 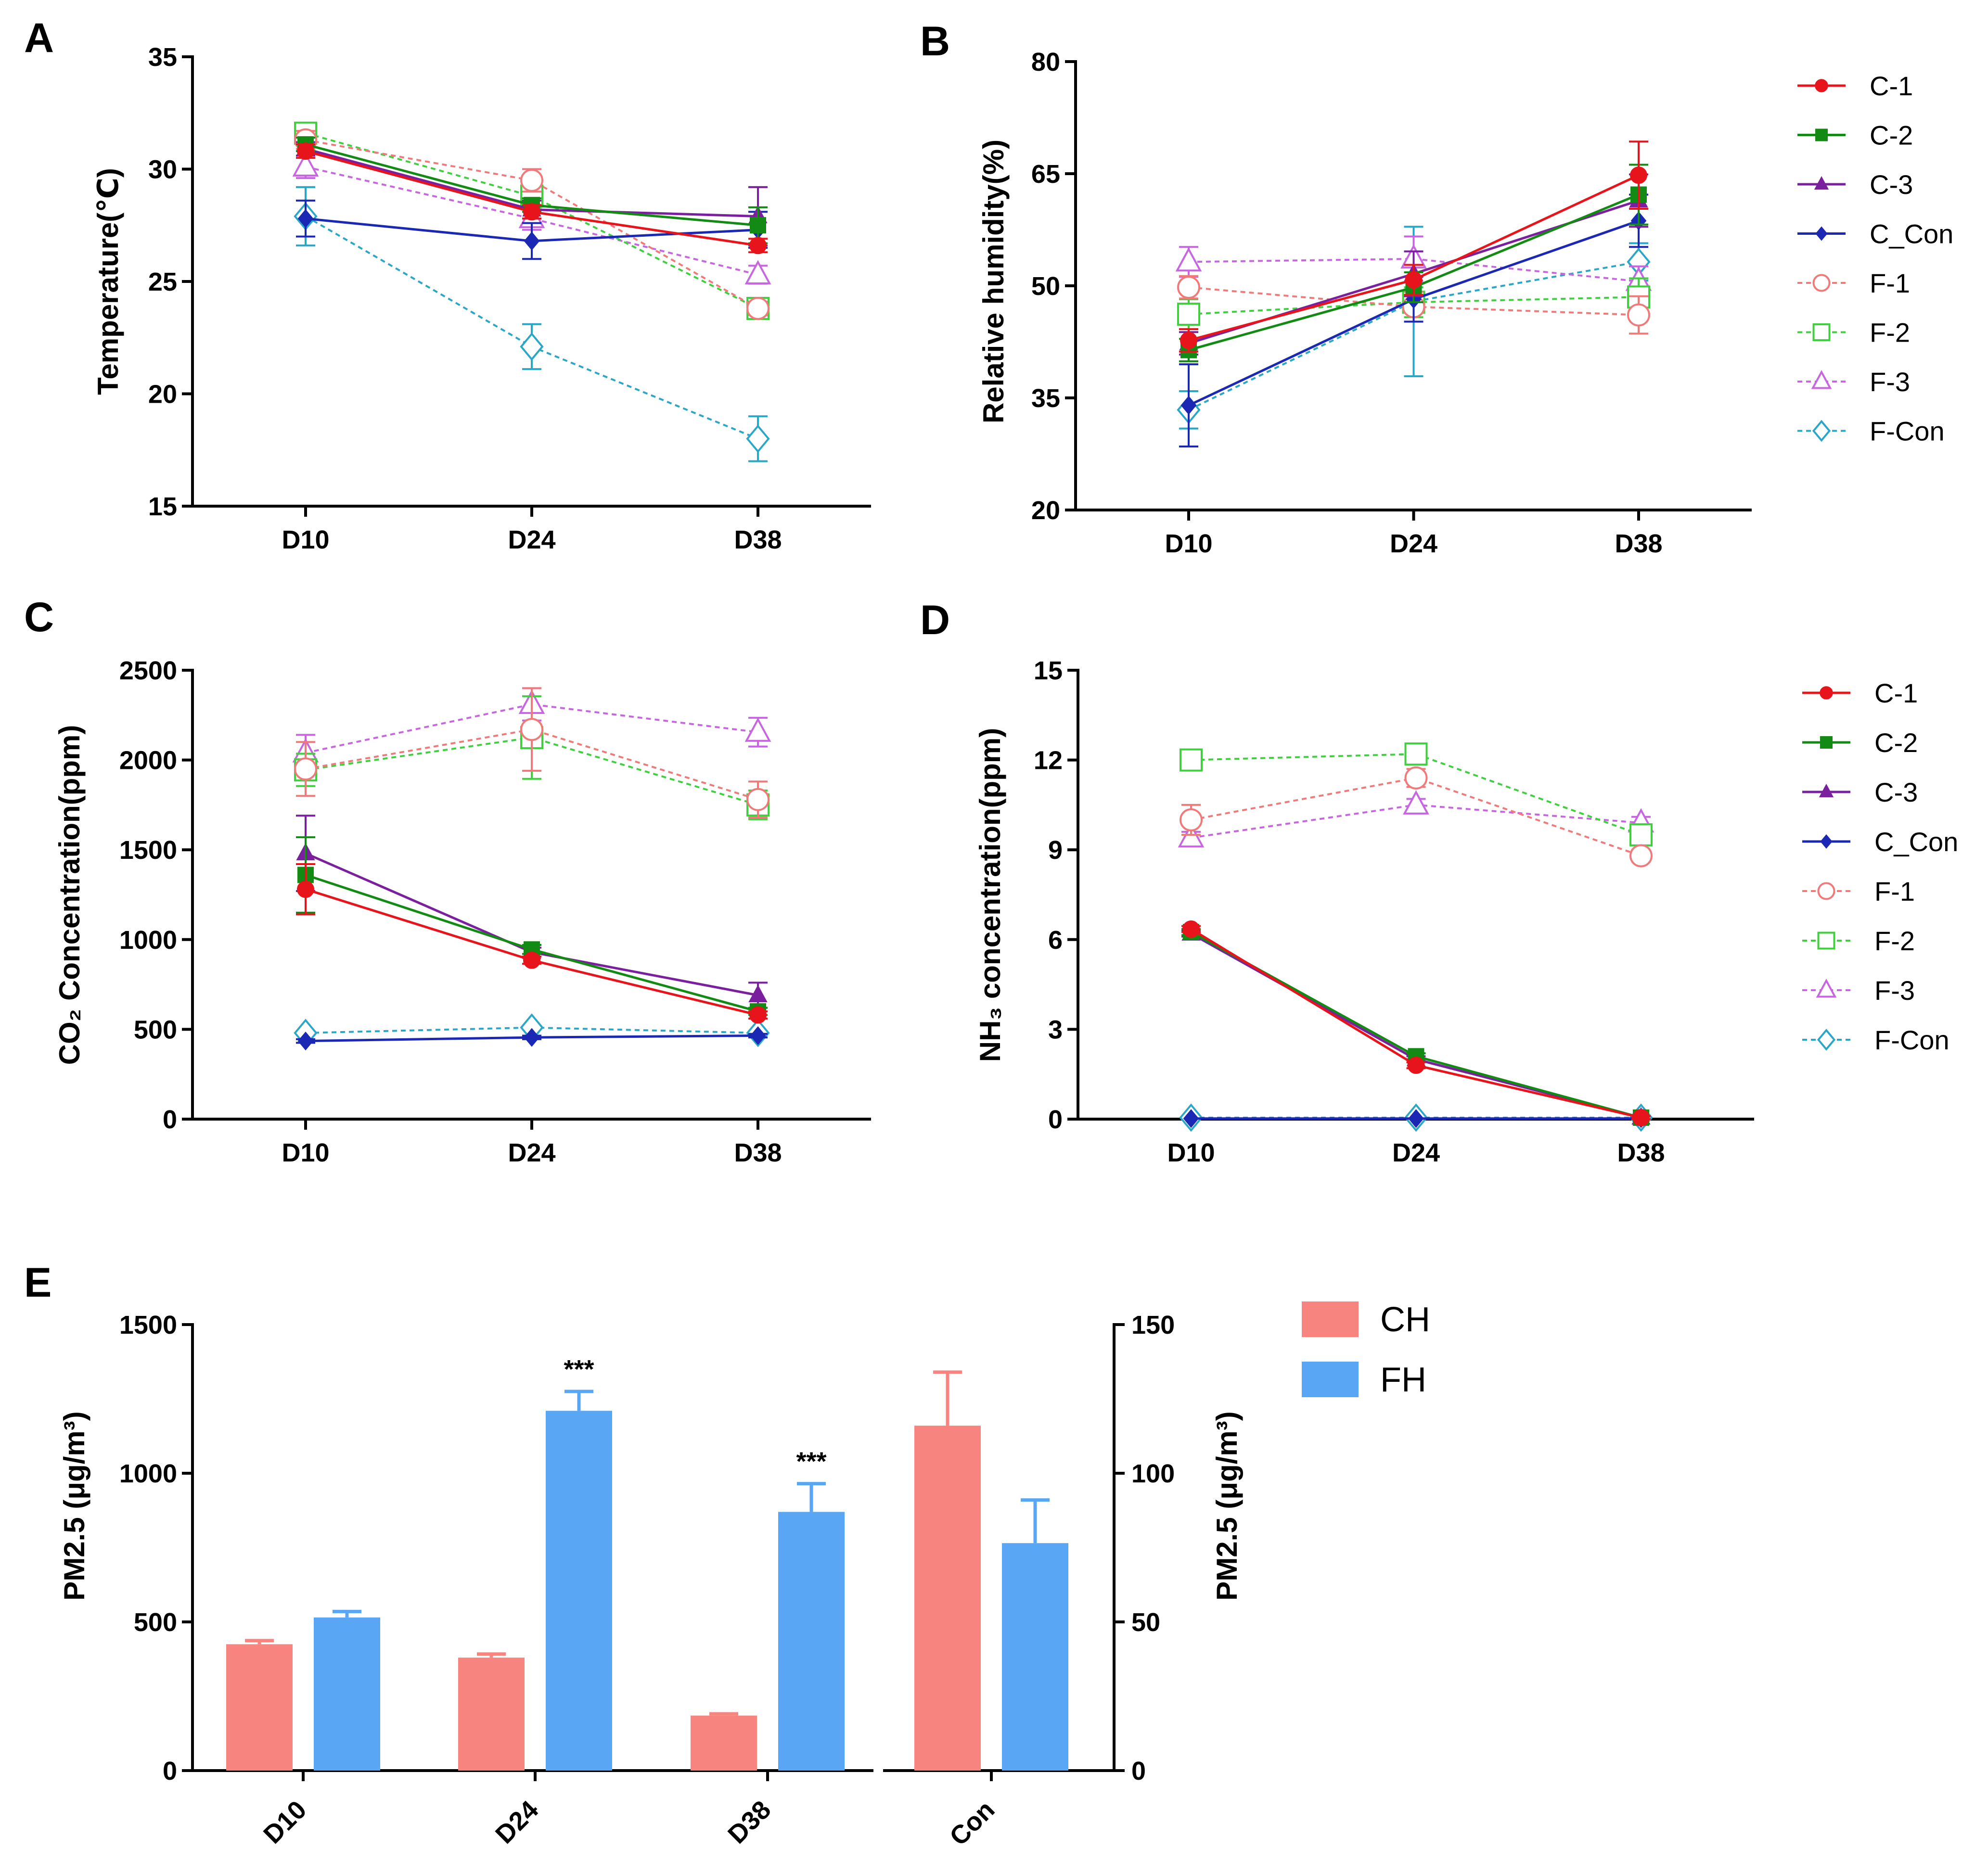 What do you see at coordinates (155, 1029) in the screenshot?
I see `panel-c-ytick-label: 500` at bounding box center [155, 1029].